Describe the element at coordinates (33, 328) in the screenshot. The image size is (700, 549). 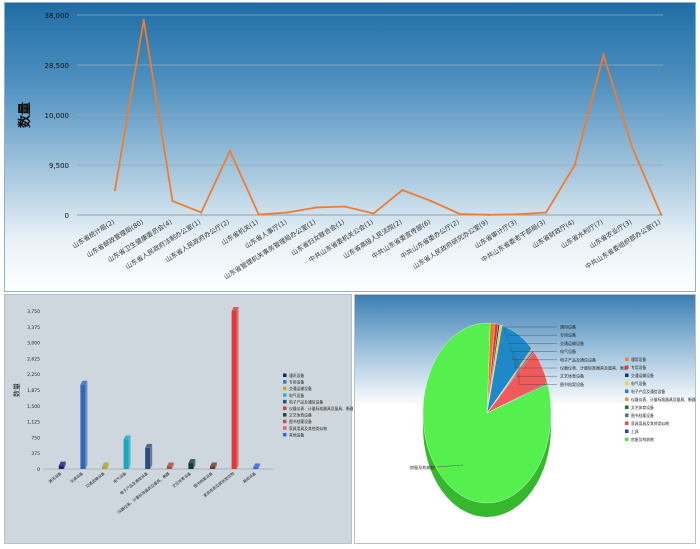
I see `y-tick-label: 3,375` at that location.